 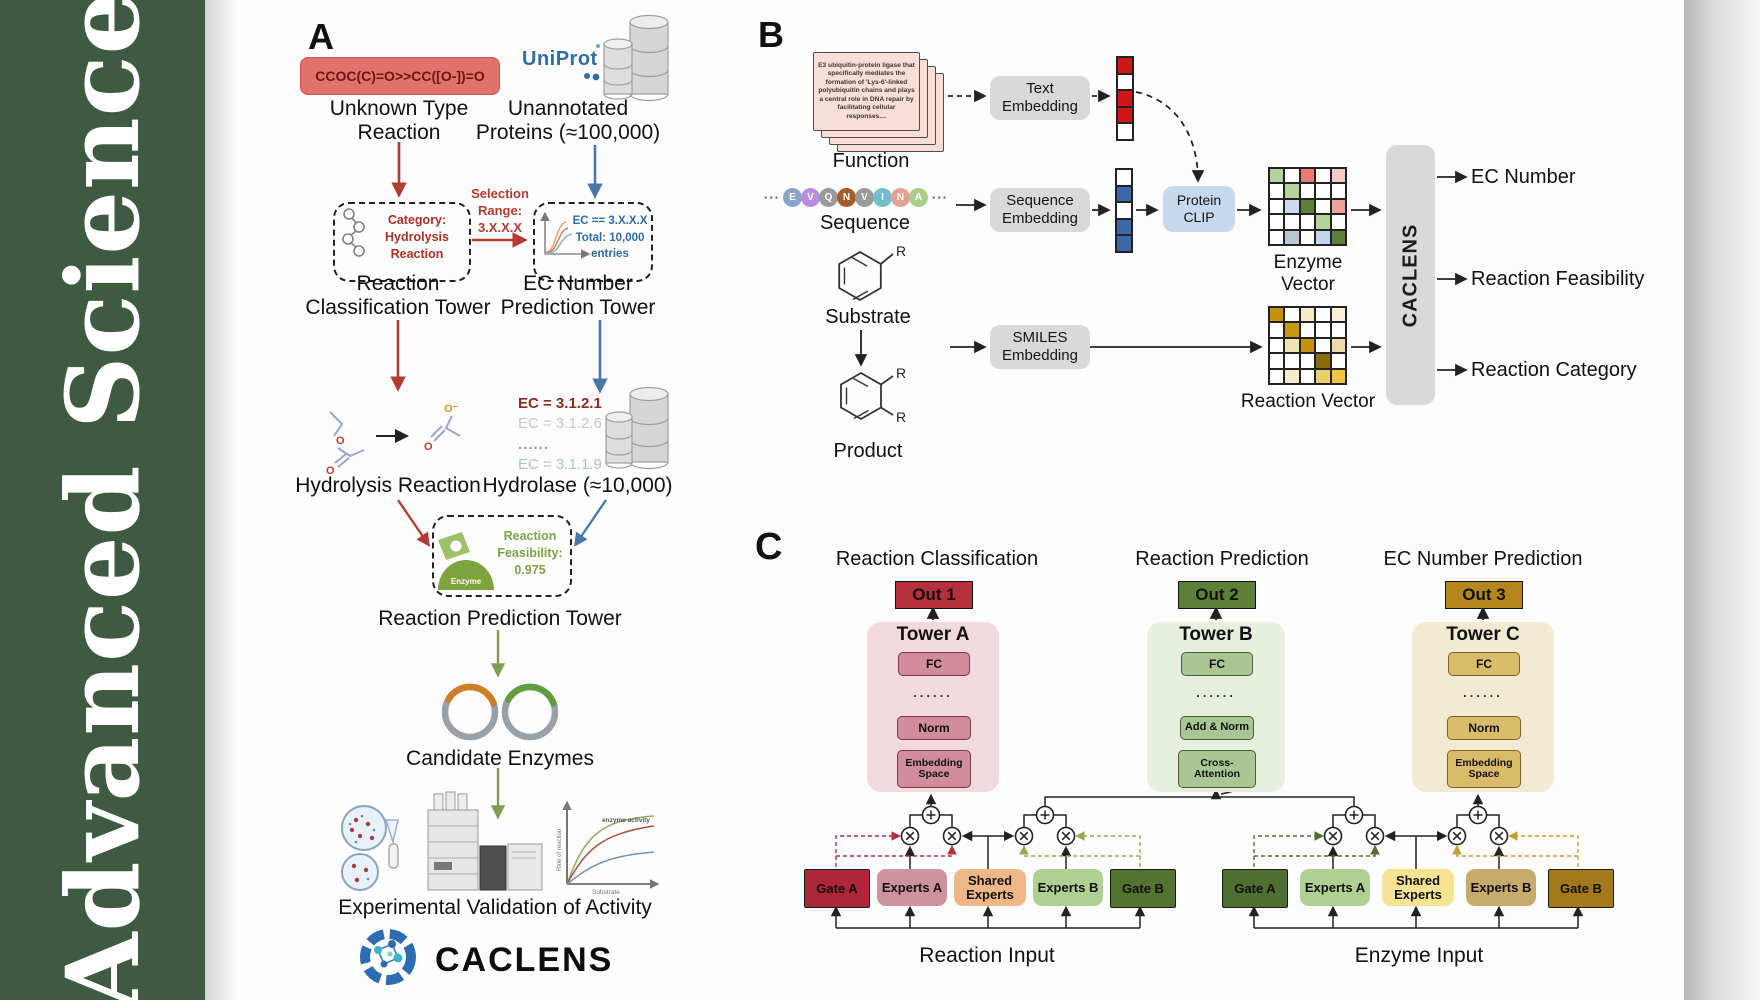 I want to click on svg-text: O, so click(x=428, y=447).